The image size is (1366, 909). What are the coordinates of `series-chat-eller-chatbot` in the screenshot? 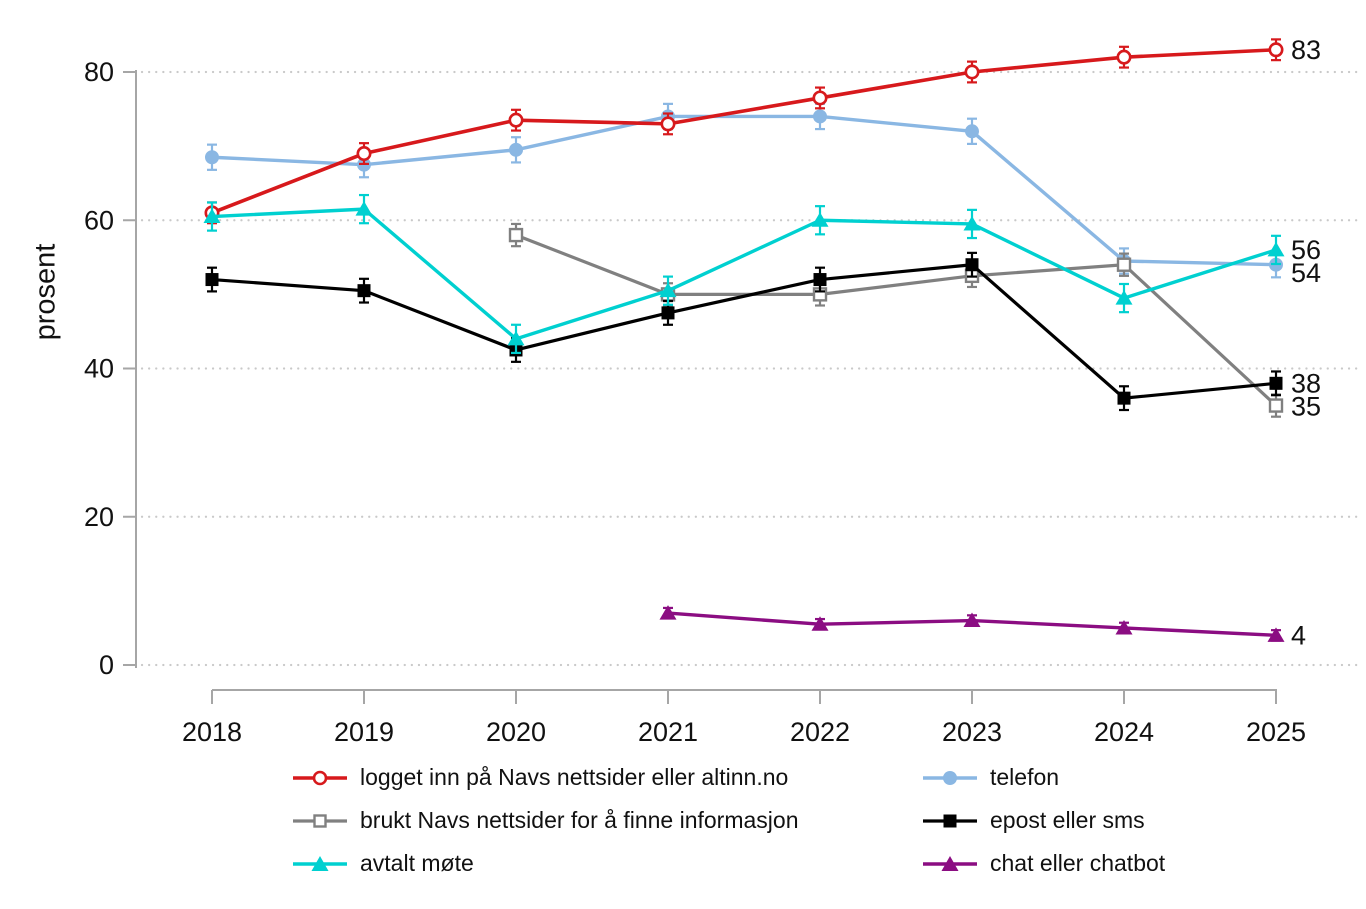 It's located at (972, 623).